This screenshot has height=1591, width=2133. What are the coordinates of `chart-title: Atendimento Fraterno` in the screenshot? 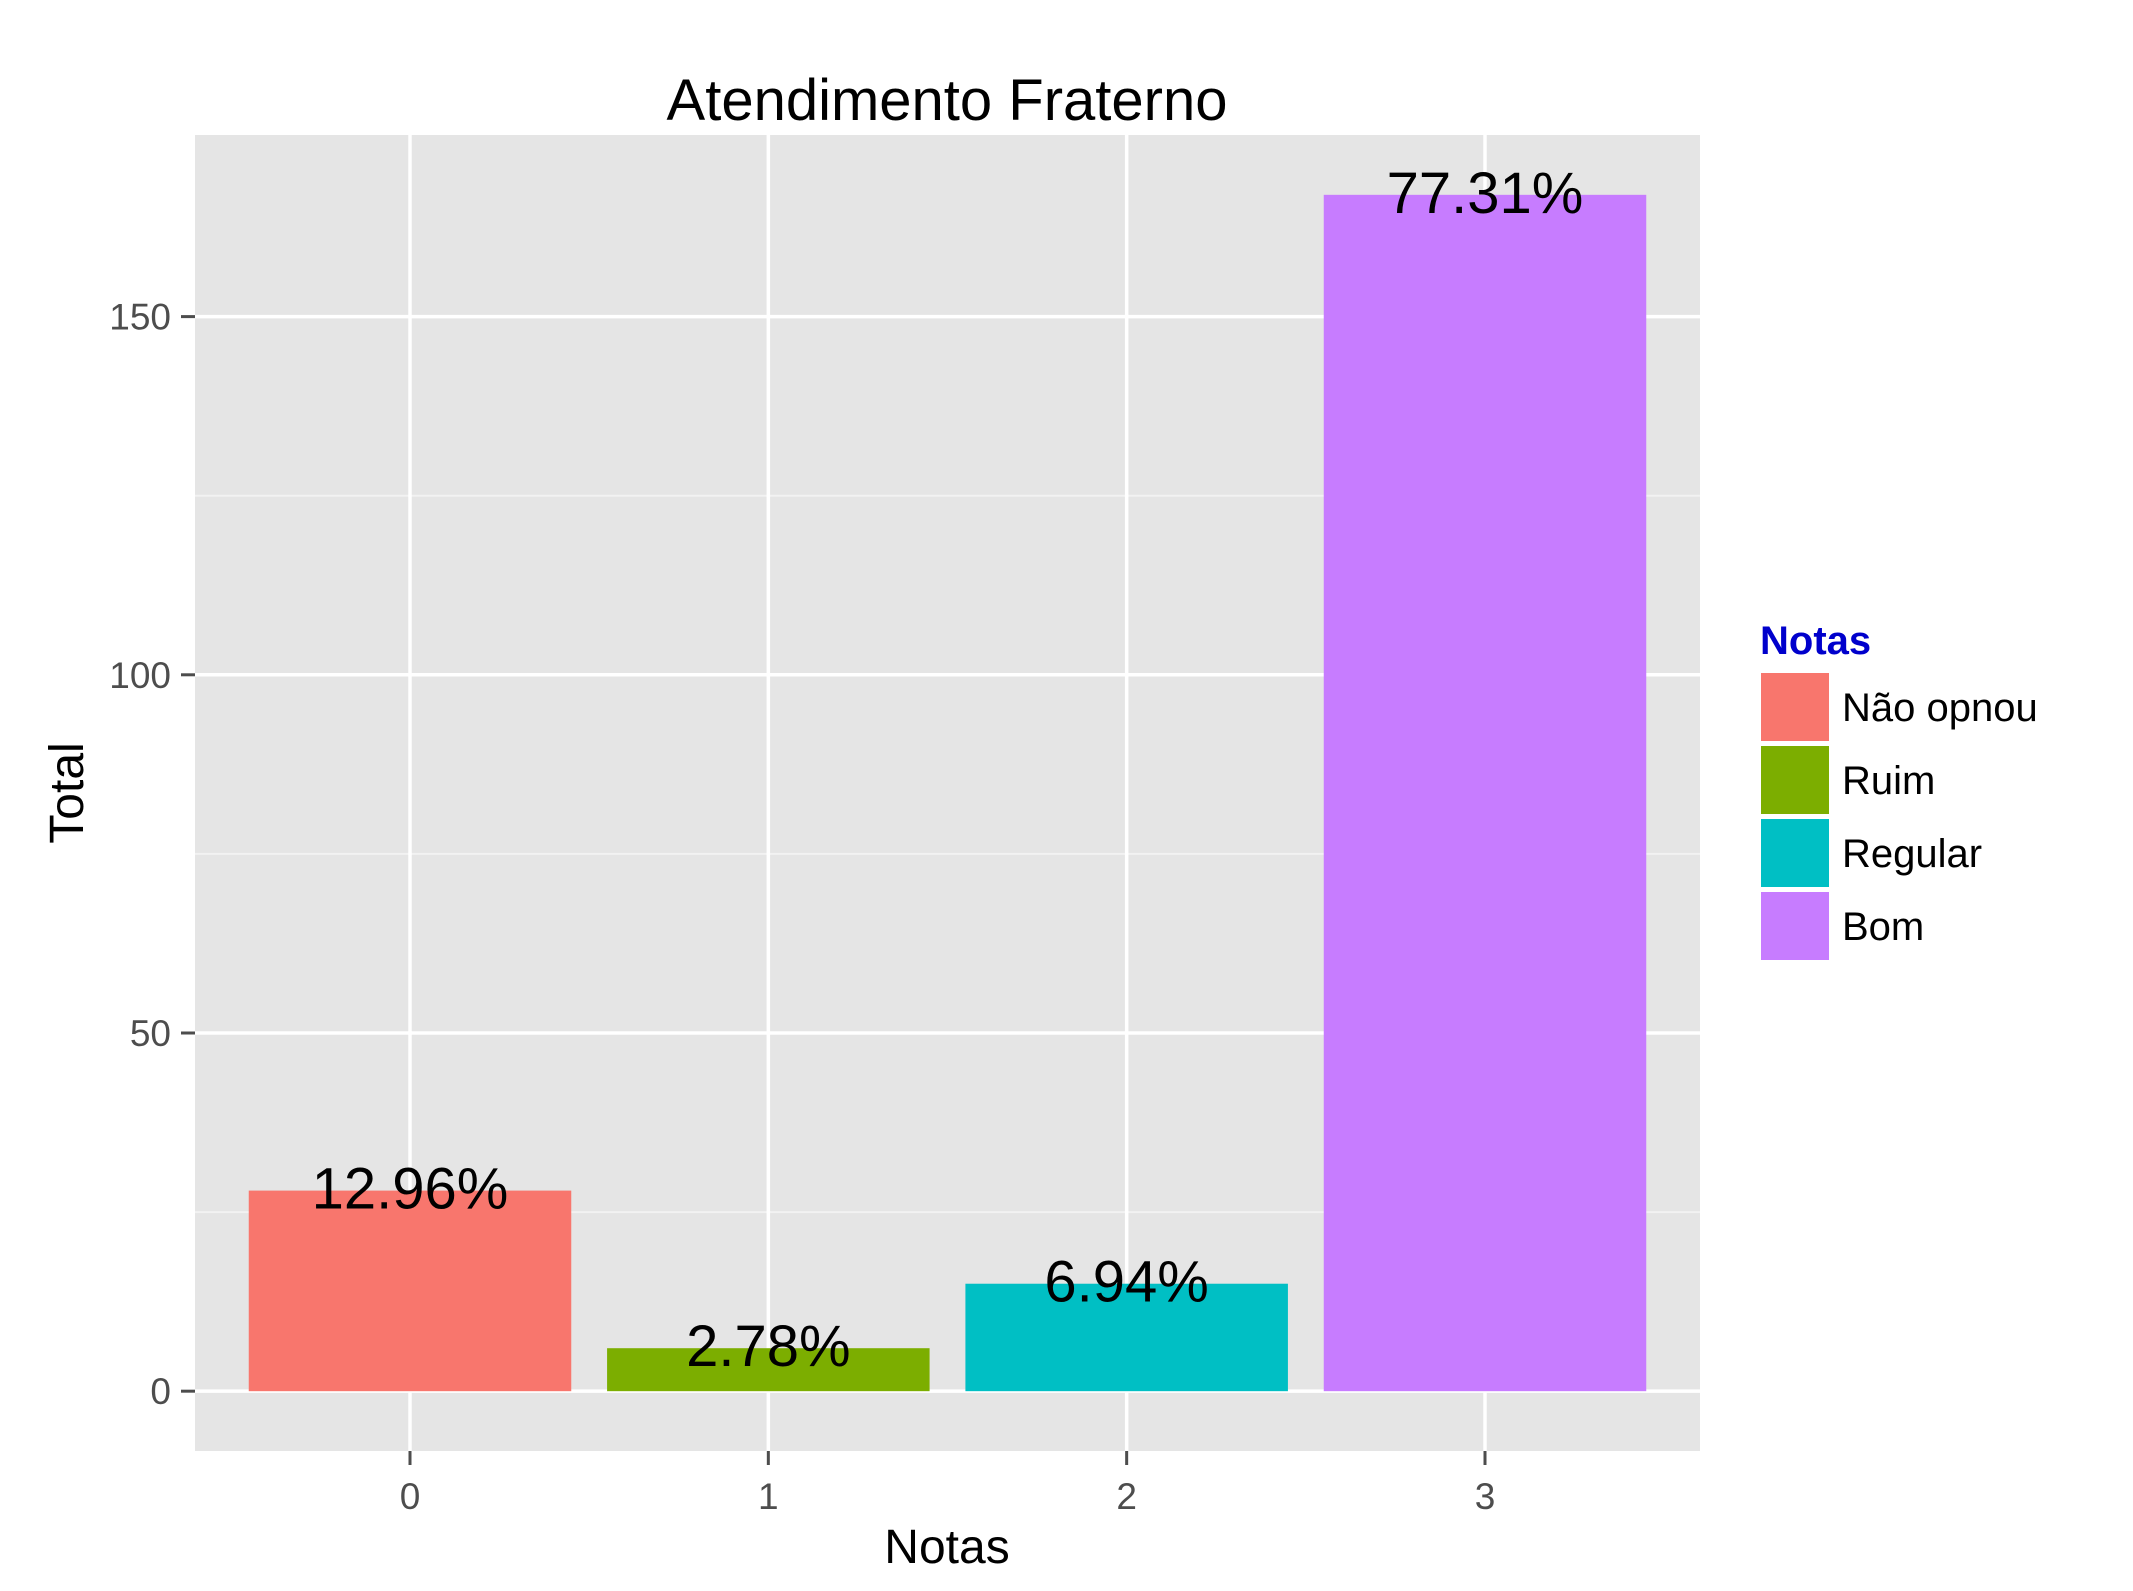 It's located at (947, 100).